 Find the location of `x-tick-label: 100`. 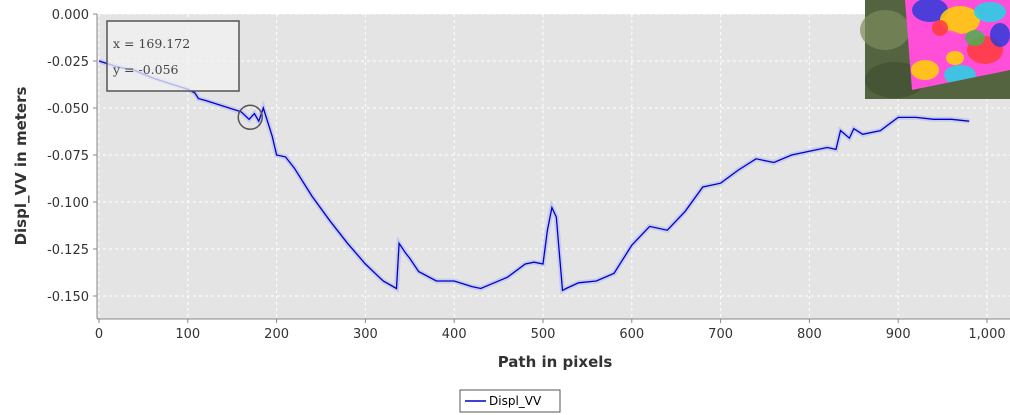

x-tick-label: 100 is located at coordinates (187, 334).